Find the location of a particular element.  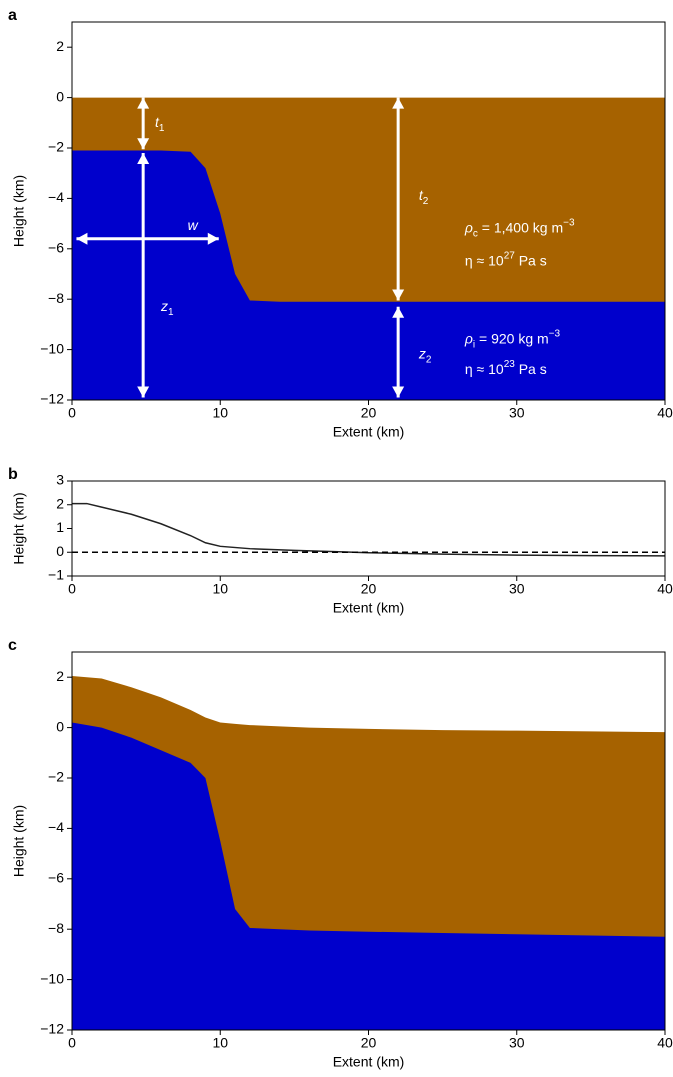

annotation: η ≈ 1027 Pa s is located at coordinates (506, 260).